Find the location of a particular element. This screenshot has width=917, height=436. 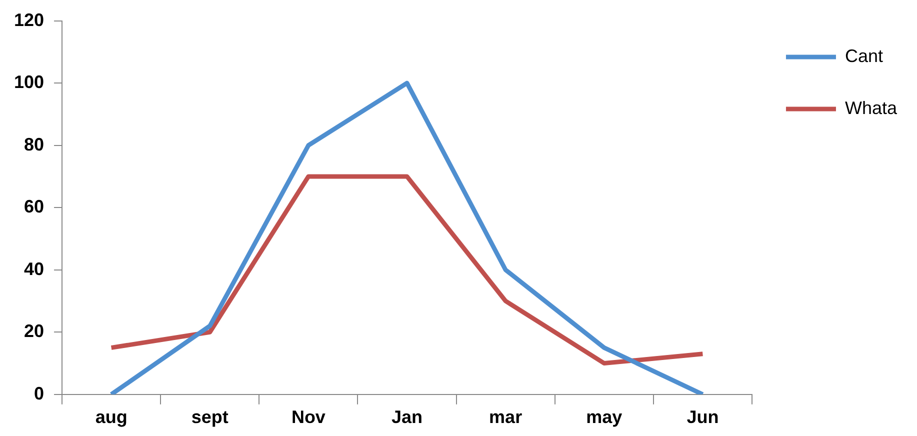

y-tick-label: 60 is located at coordinates (34, 206).